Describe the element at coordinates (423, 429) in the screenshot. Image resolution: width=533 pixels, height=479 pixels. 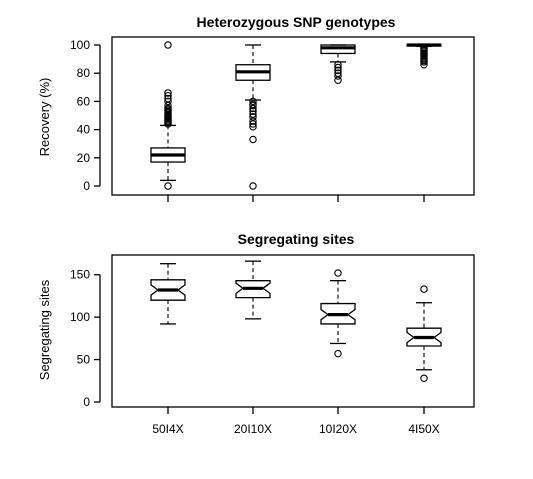
I see `x-tick-label: 4I50X` at that location.